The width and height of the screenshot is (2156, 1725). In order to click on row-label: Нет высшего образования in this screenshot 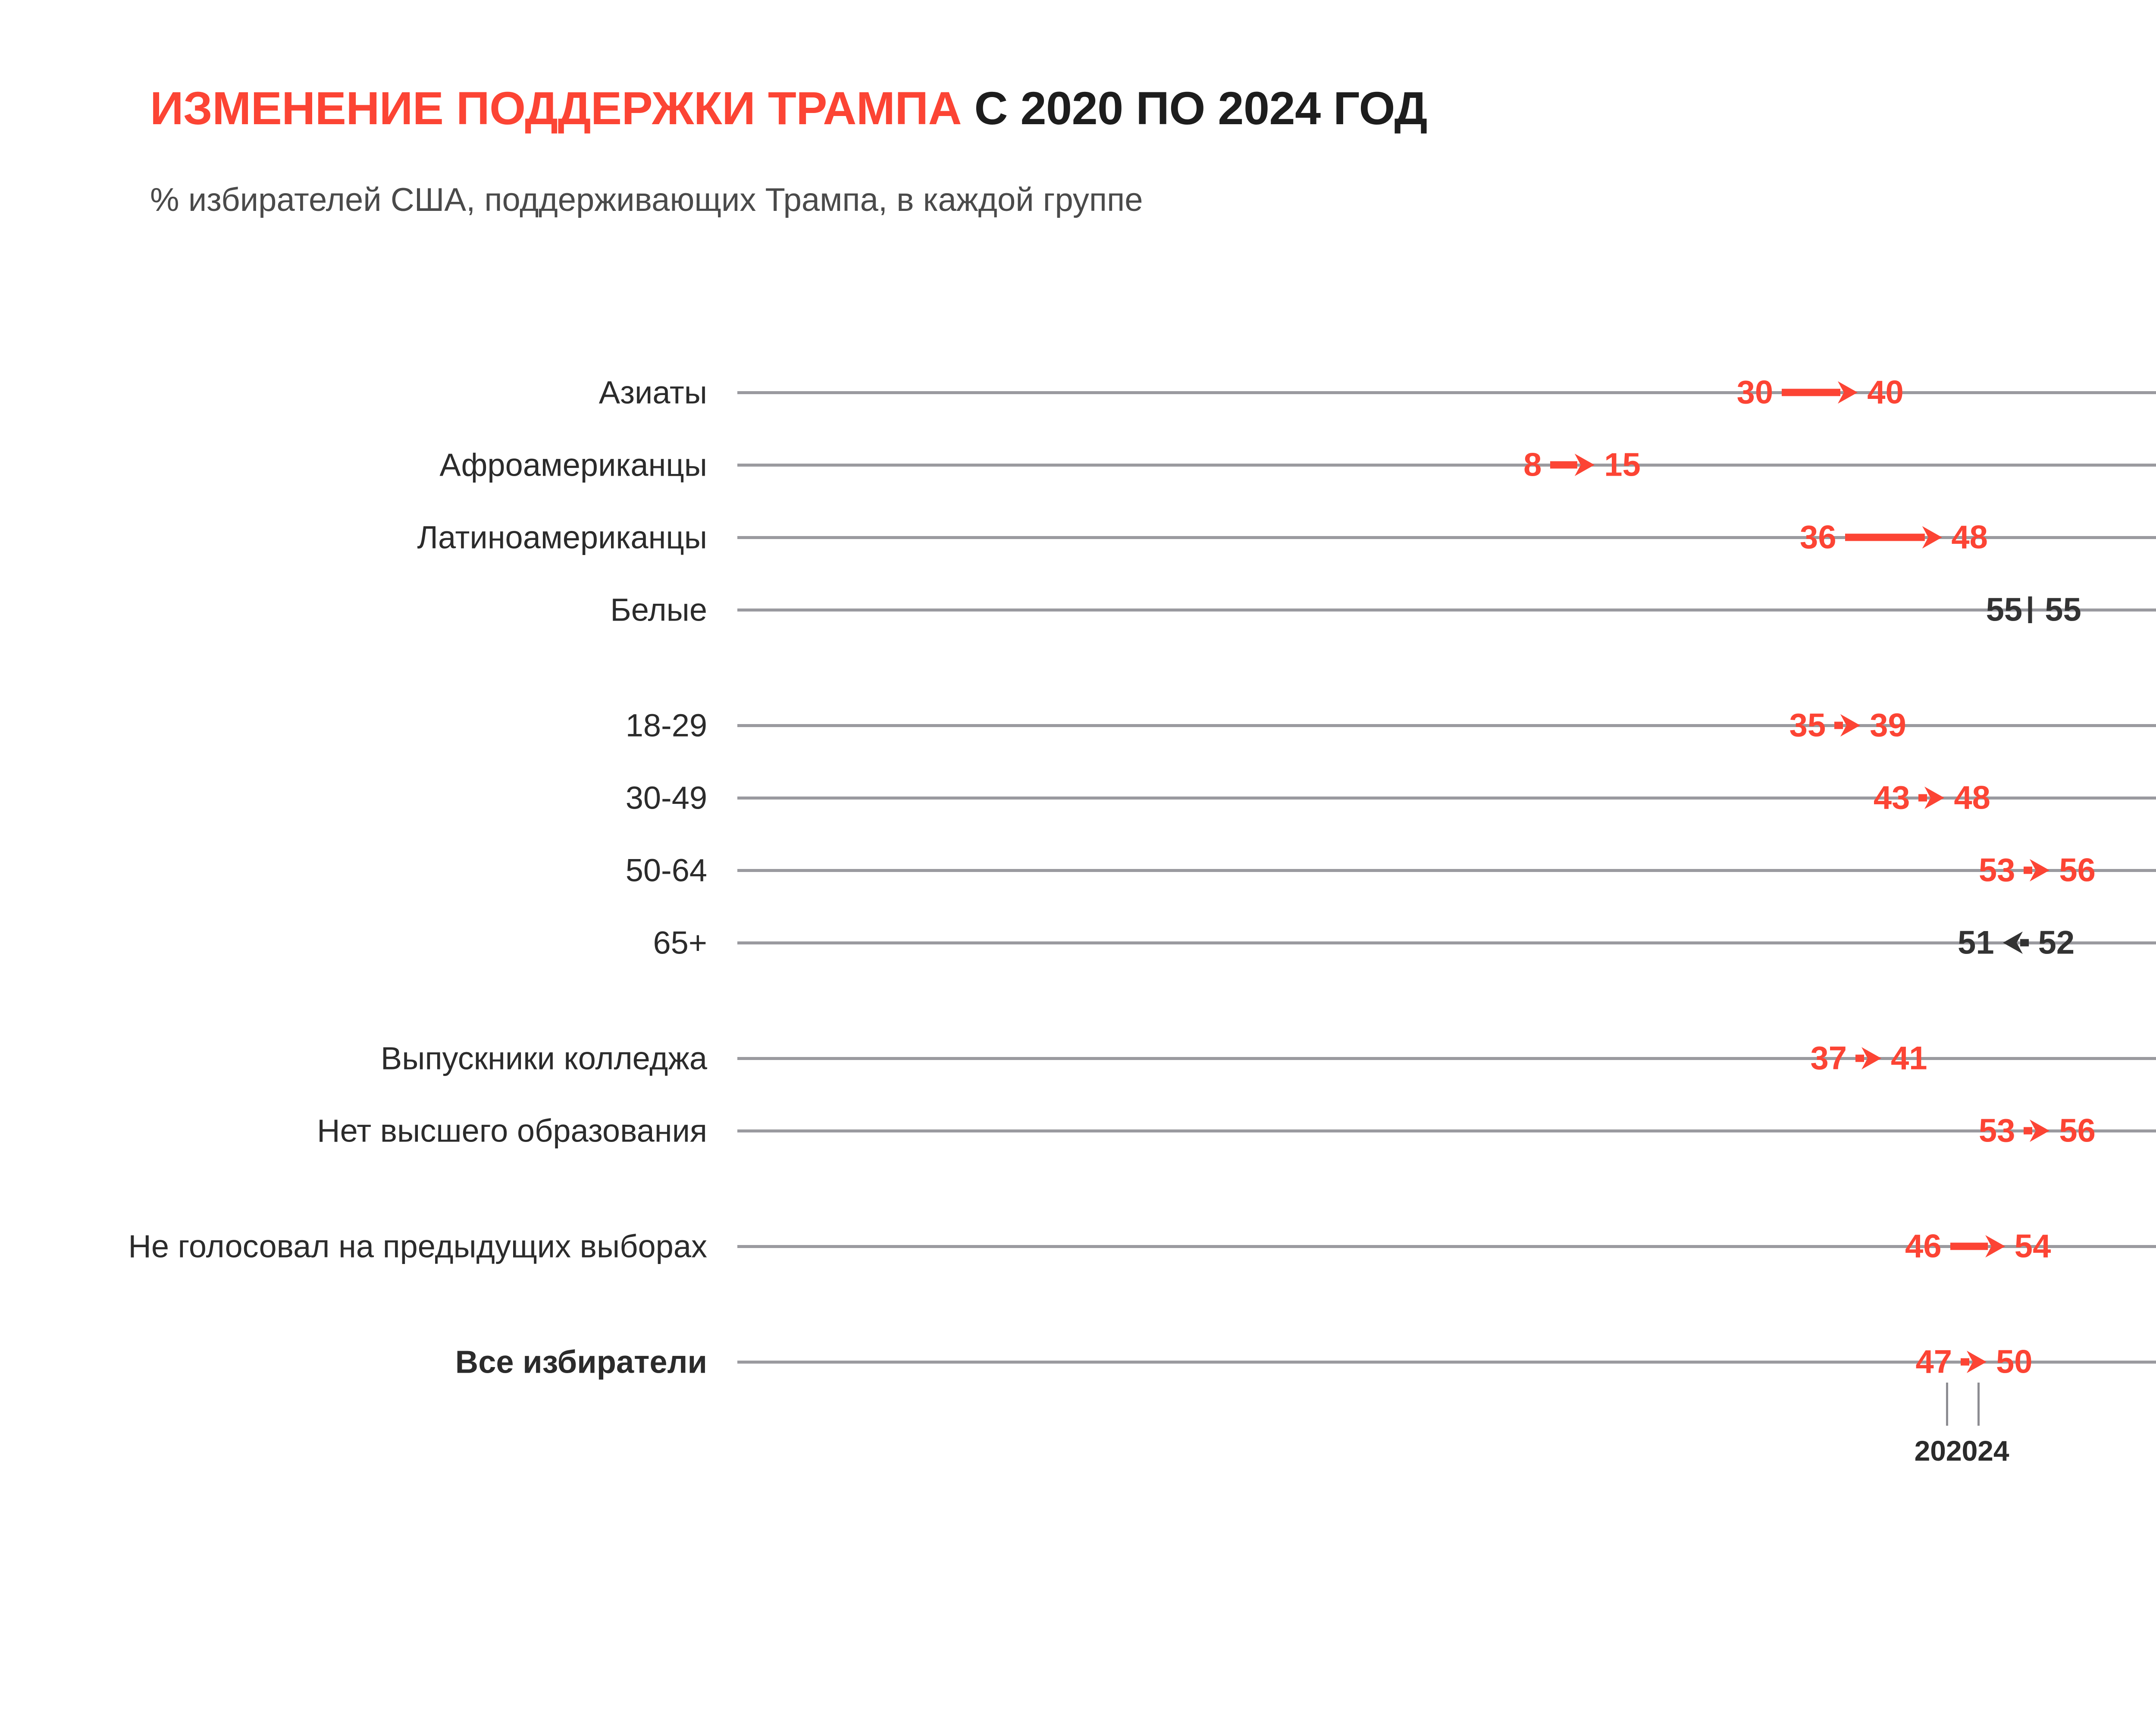, I will do `click(512, 1131)`.